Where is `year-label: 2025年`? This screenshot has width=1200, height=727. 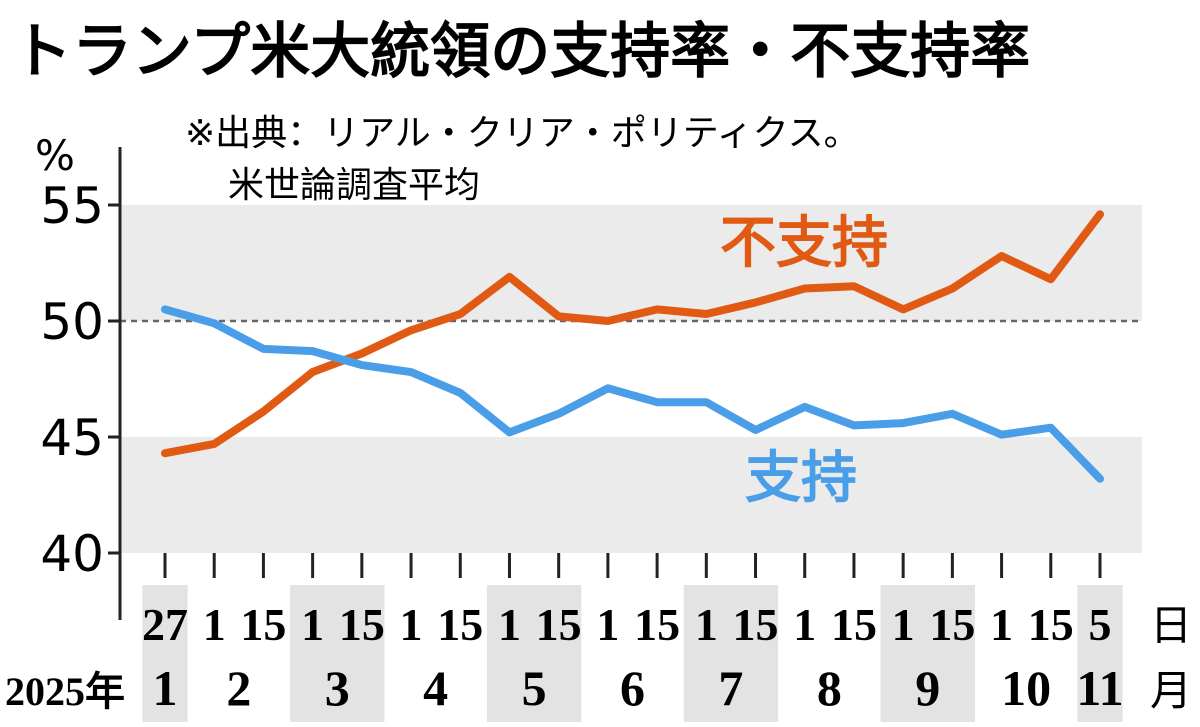 year-label: 2025年 is located at coordinates (65, 691).